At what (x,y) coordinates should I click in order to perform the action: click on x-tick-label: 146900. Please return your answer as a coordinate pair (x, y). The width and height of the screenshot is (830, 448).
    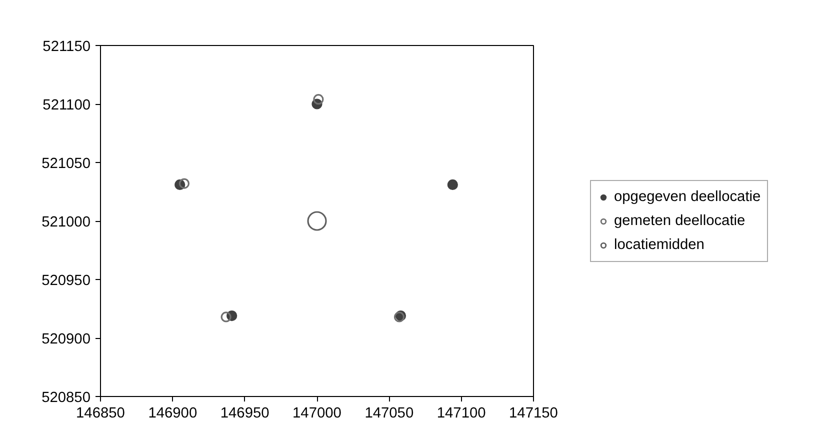
    Looking at the image, I should click on (173, 414).